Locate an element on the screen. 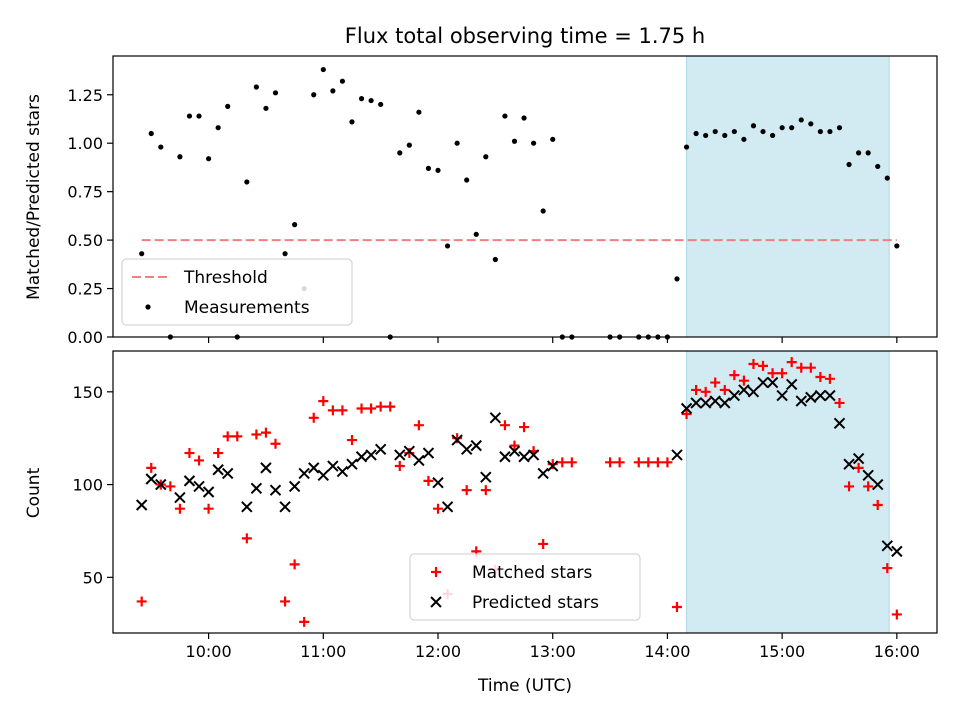 The width and height of the screenshot is (960, 720). bottom-y-tick-label: 100 is located at coordinates (87, 485).